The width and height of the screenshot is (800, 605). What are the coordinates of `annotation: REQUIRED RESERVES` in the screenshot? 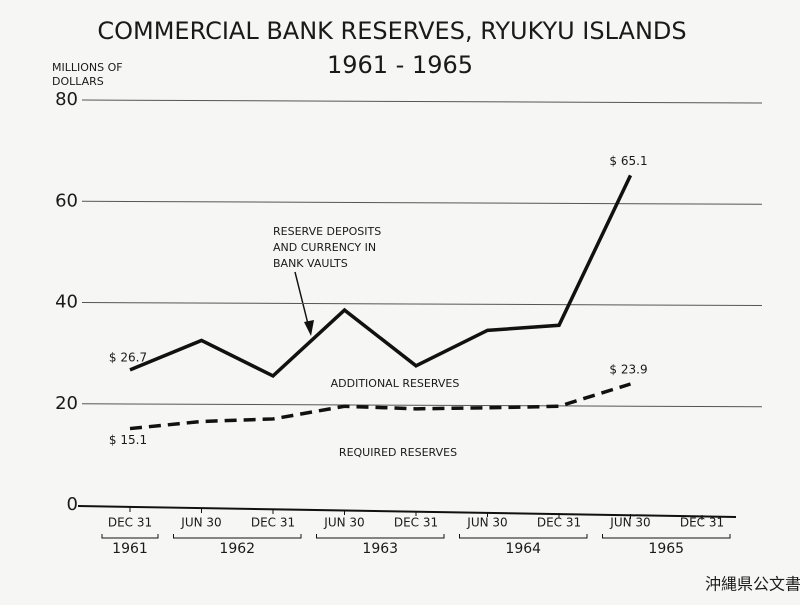 It's located at (398, 452).